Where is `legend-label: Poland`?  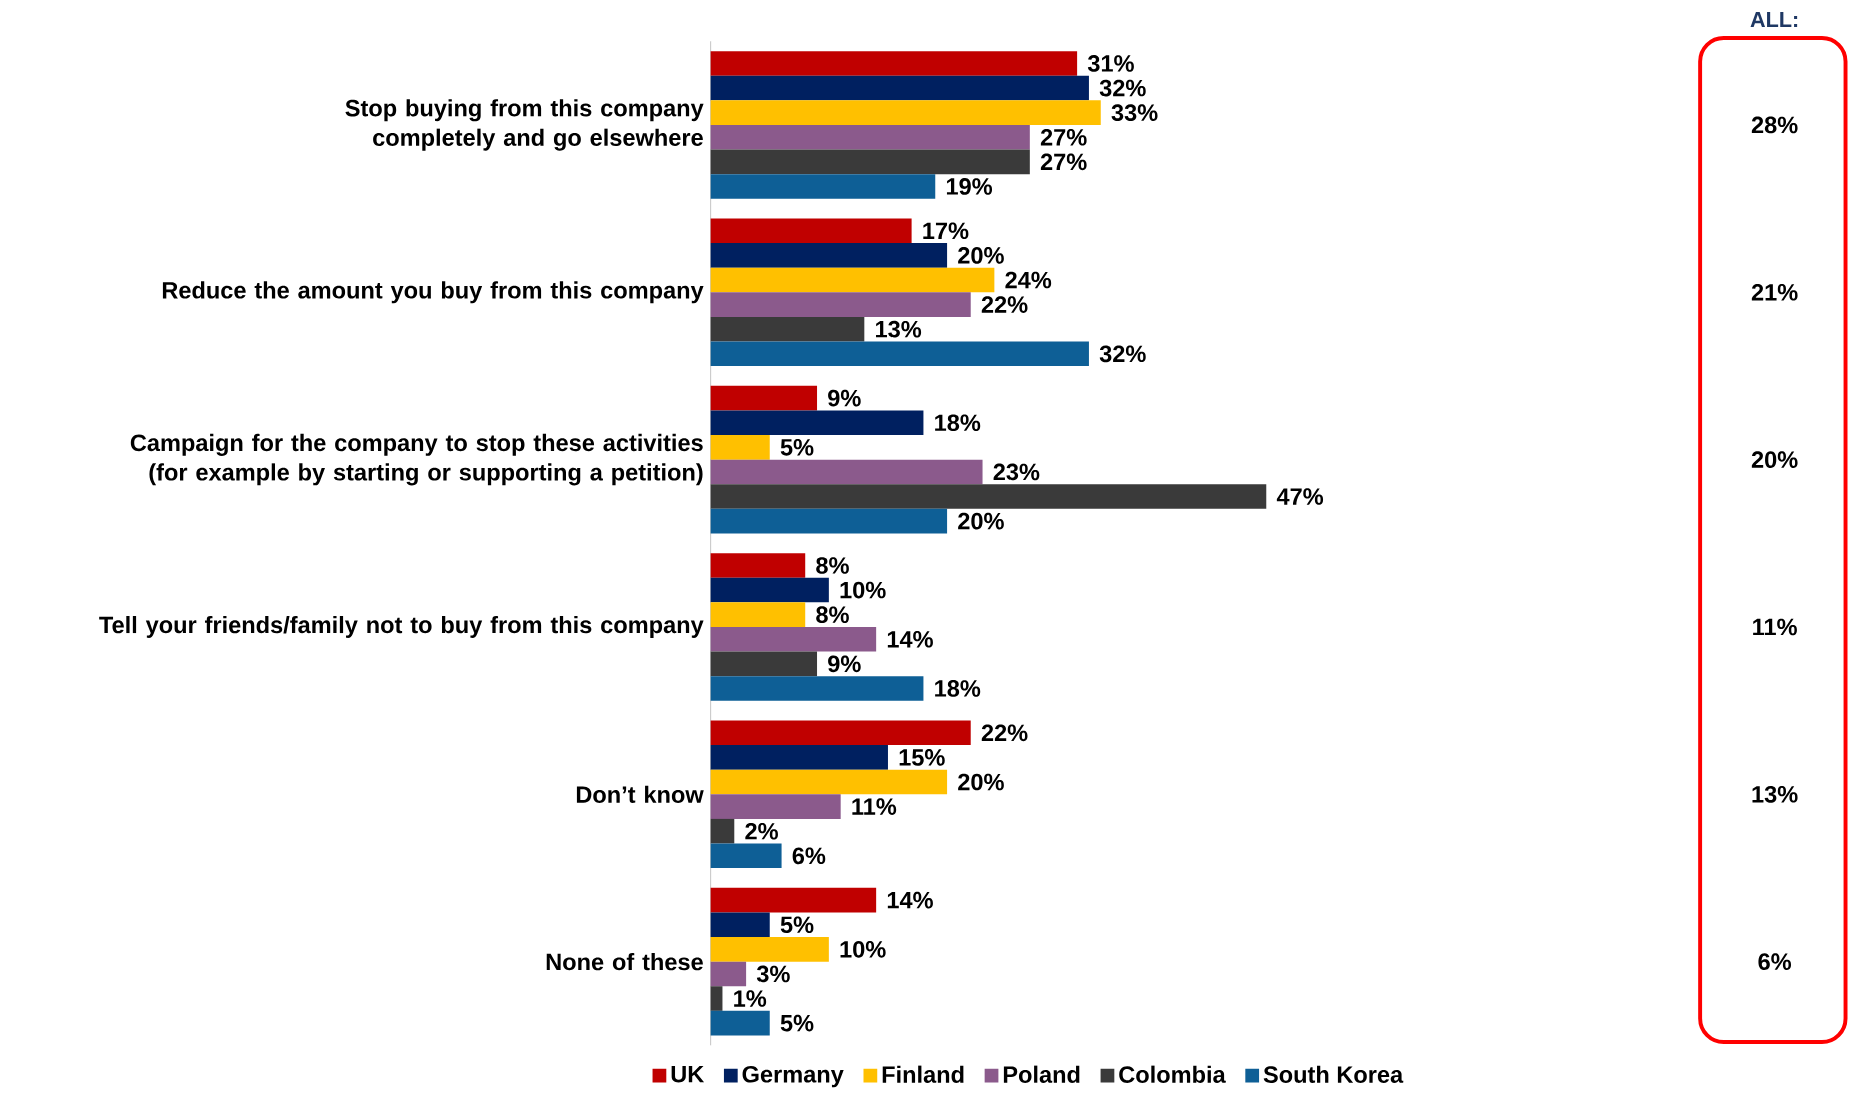 legend-label: Poland is located at coordinates (1041, 1074).